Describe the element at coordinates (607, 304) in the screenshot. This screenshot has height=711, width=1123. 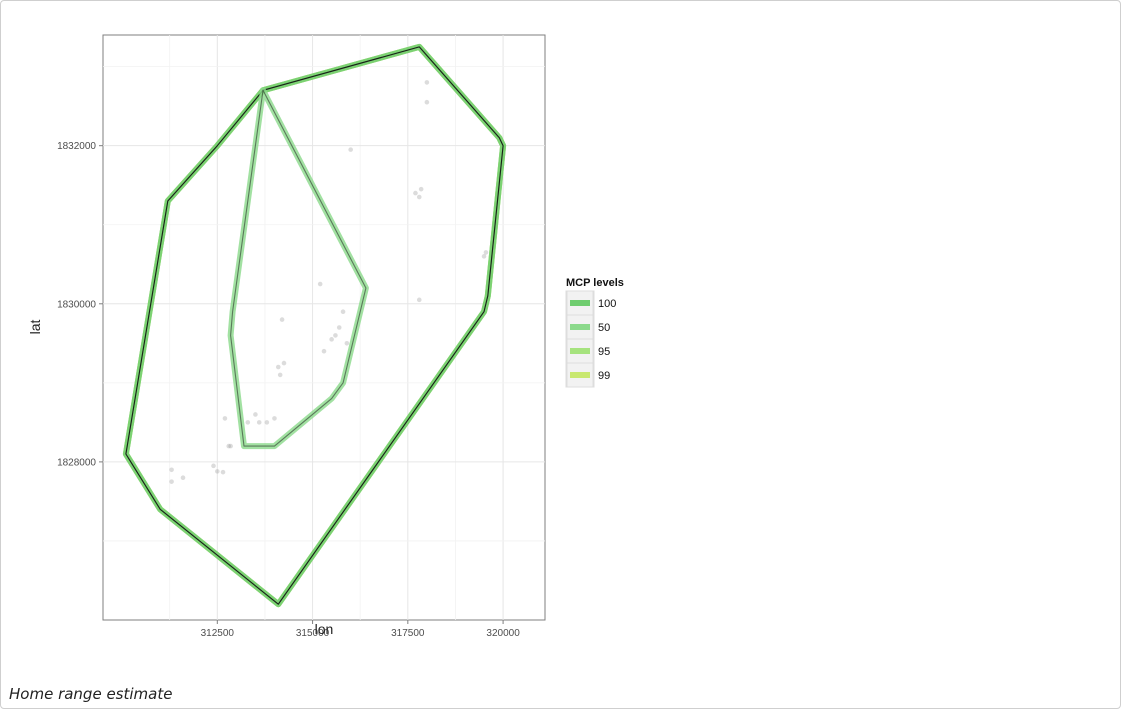
I see `legend-label: 100` at that location.